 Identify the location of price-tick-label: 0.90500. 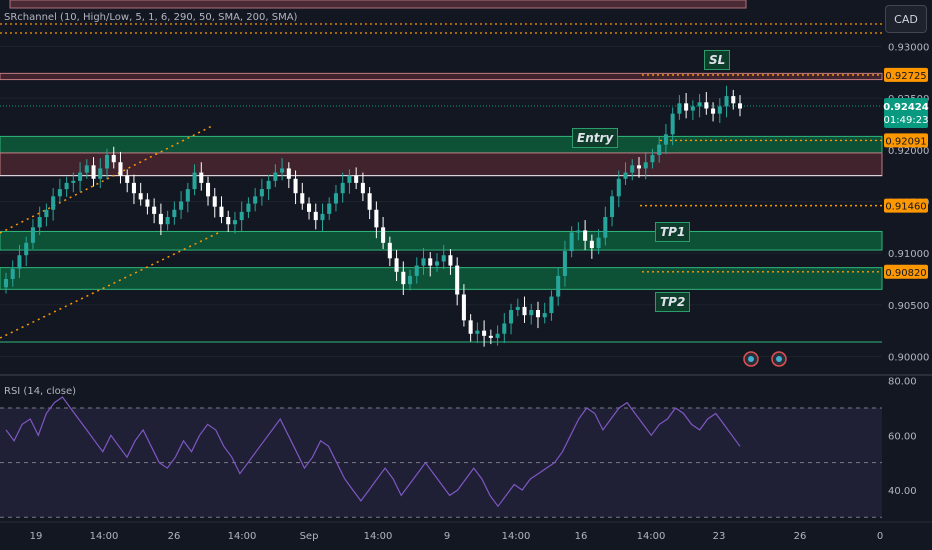
(908, 306).